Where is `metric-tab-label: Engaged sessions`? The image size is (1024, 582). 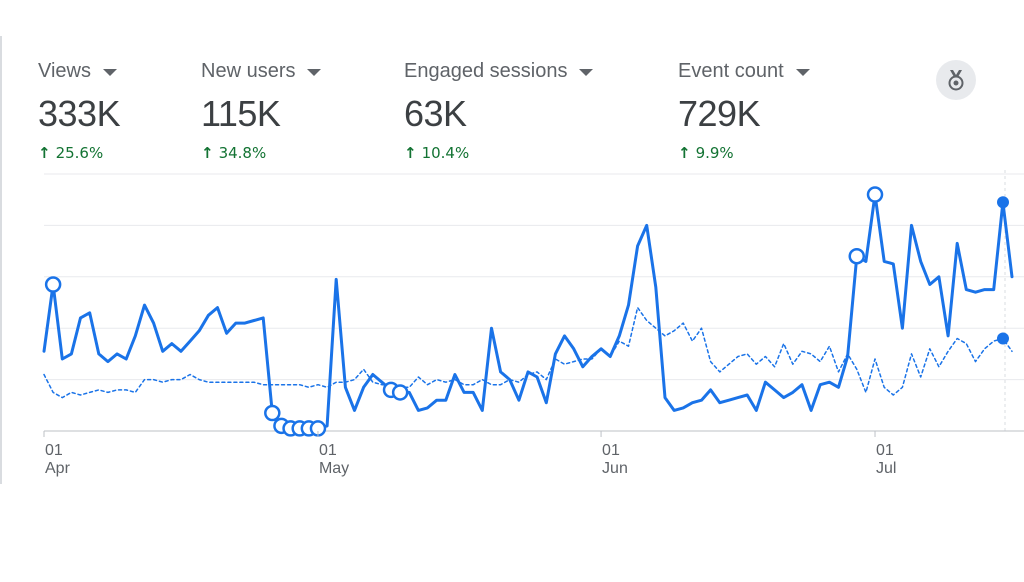 metric-tab-label: Engaged sessions is located at coordinates (486, 70).